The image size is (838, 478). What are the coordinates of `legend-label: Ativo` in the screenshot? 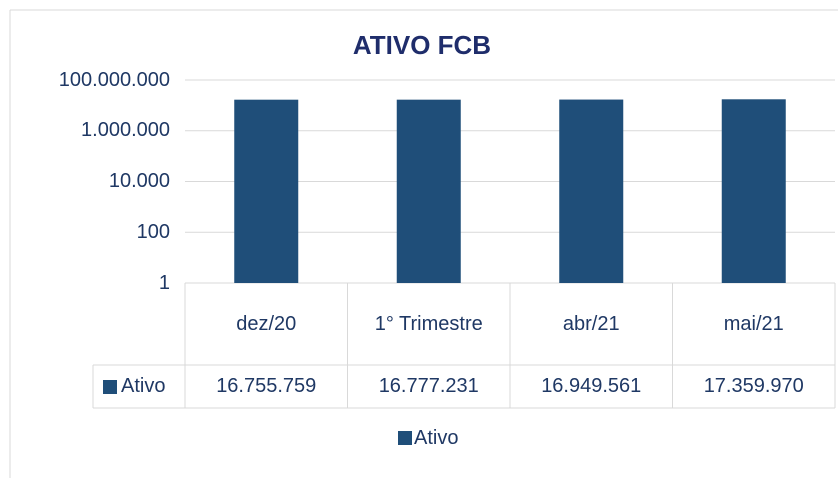 It's located at (436, 437).